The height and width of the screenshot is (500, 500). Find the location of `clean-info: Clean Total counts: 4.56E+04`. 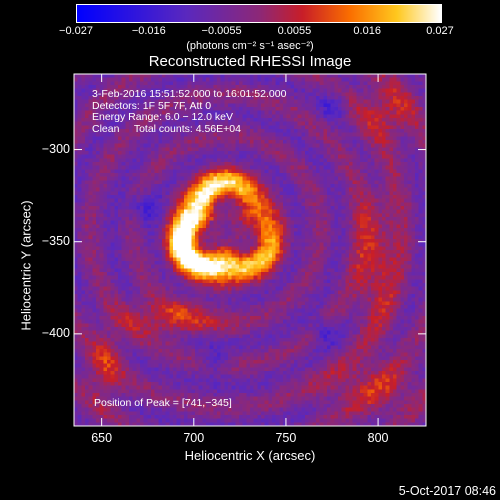

clean-info: Clean Total counts: 4.56E+04 is located at coordinates (166, 128).